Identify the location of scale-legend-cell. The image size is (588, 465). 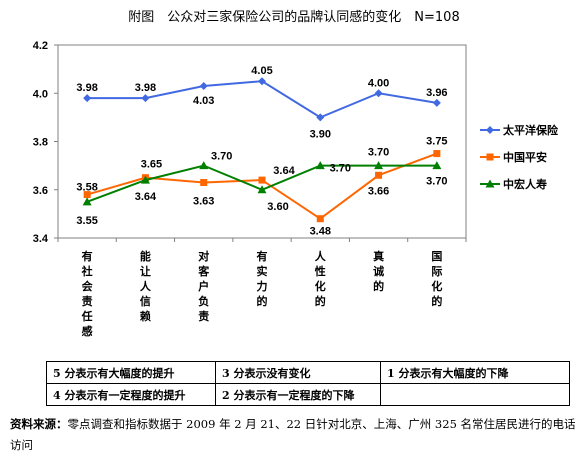
(475, 394).